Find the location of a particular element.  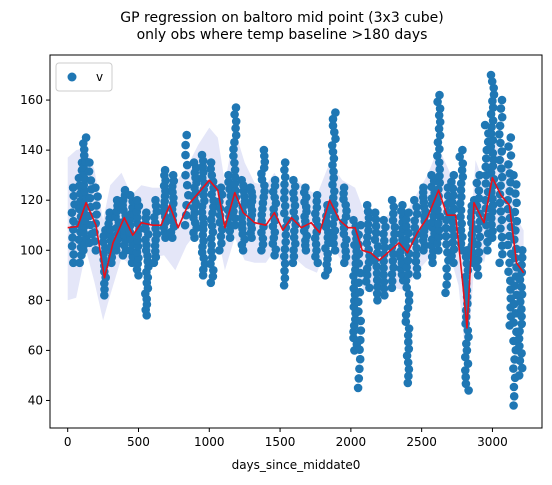

y-tick-label: 160 is located at coordinates (31, 100).